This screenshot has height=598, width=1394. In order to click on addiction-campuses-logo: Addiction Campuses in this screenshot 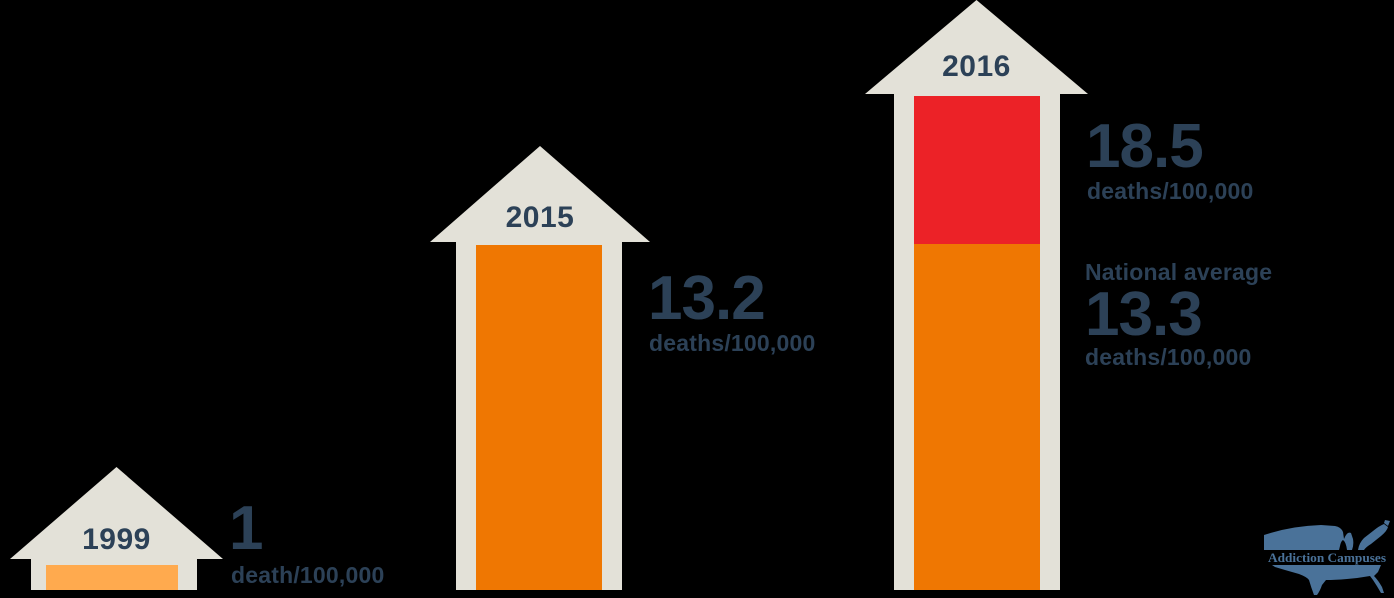, I will do `click(1327, 557)`.